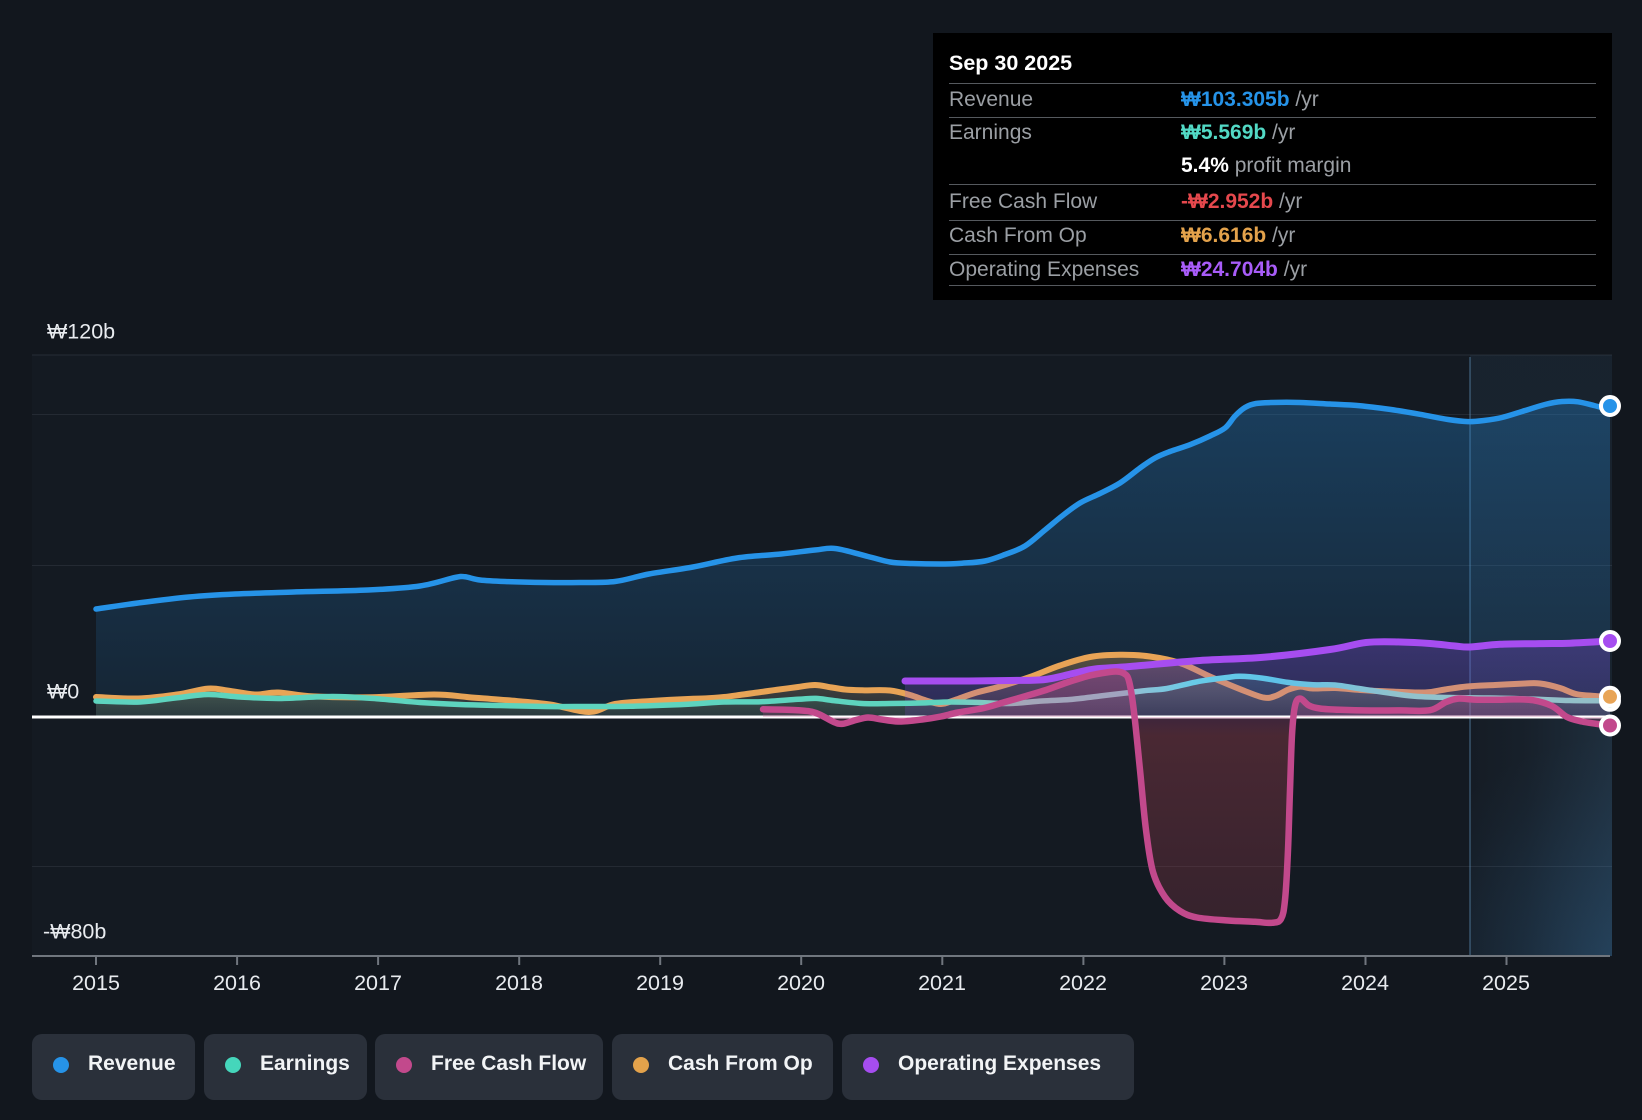 The image size is (1642, 1120). Describe the element at coordinates (942, 983) in the screenshot. I see `svg-text: 2021` at that location.